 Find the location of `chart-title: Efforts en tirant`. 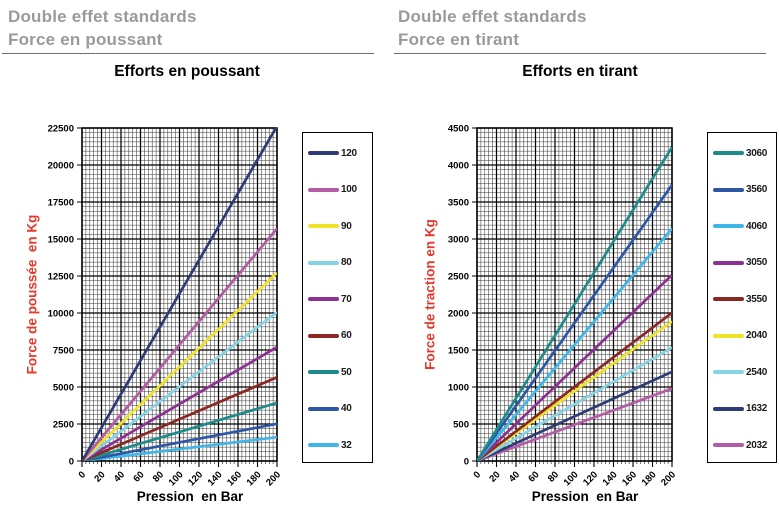

chart-title: Efforts en tirant is located at coordinates (580, 71).